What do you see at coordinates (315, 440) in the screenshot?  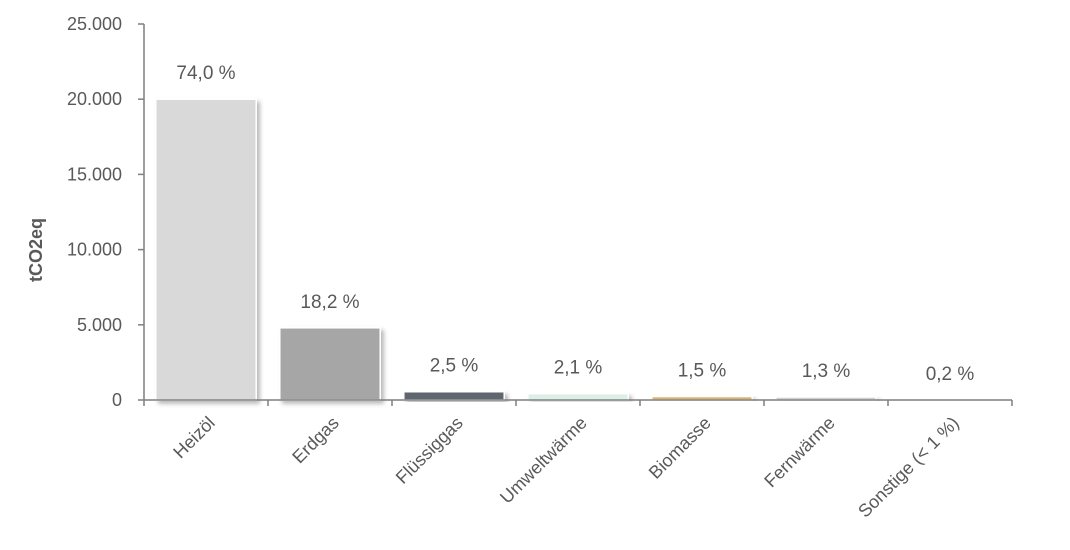 I see `x-category-label: Erdgas` at bounding box center [315, 440].